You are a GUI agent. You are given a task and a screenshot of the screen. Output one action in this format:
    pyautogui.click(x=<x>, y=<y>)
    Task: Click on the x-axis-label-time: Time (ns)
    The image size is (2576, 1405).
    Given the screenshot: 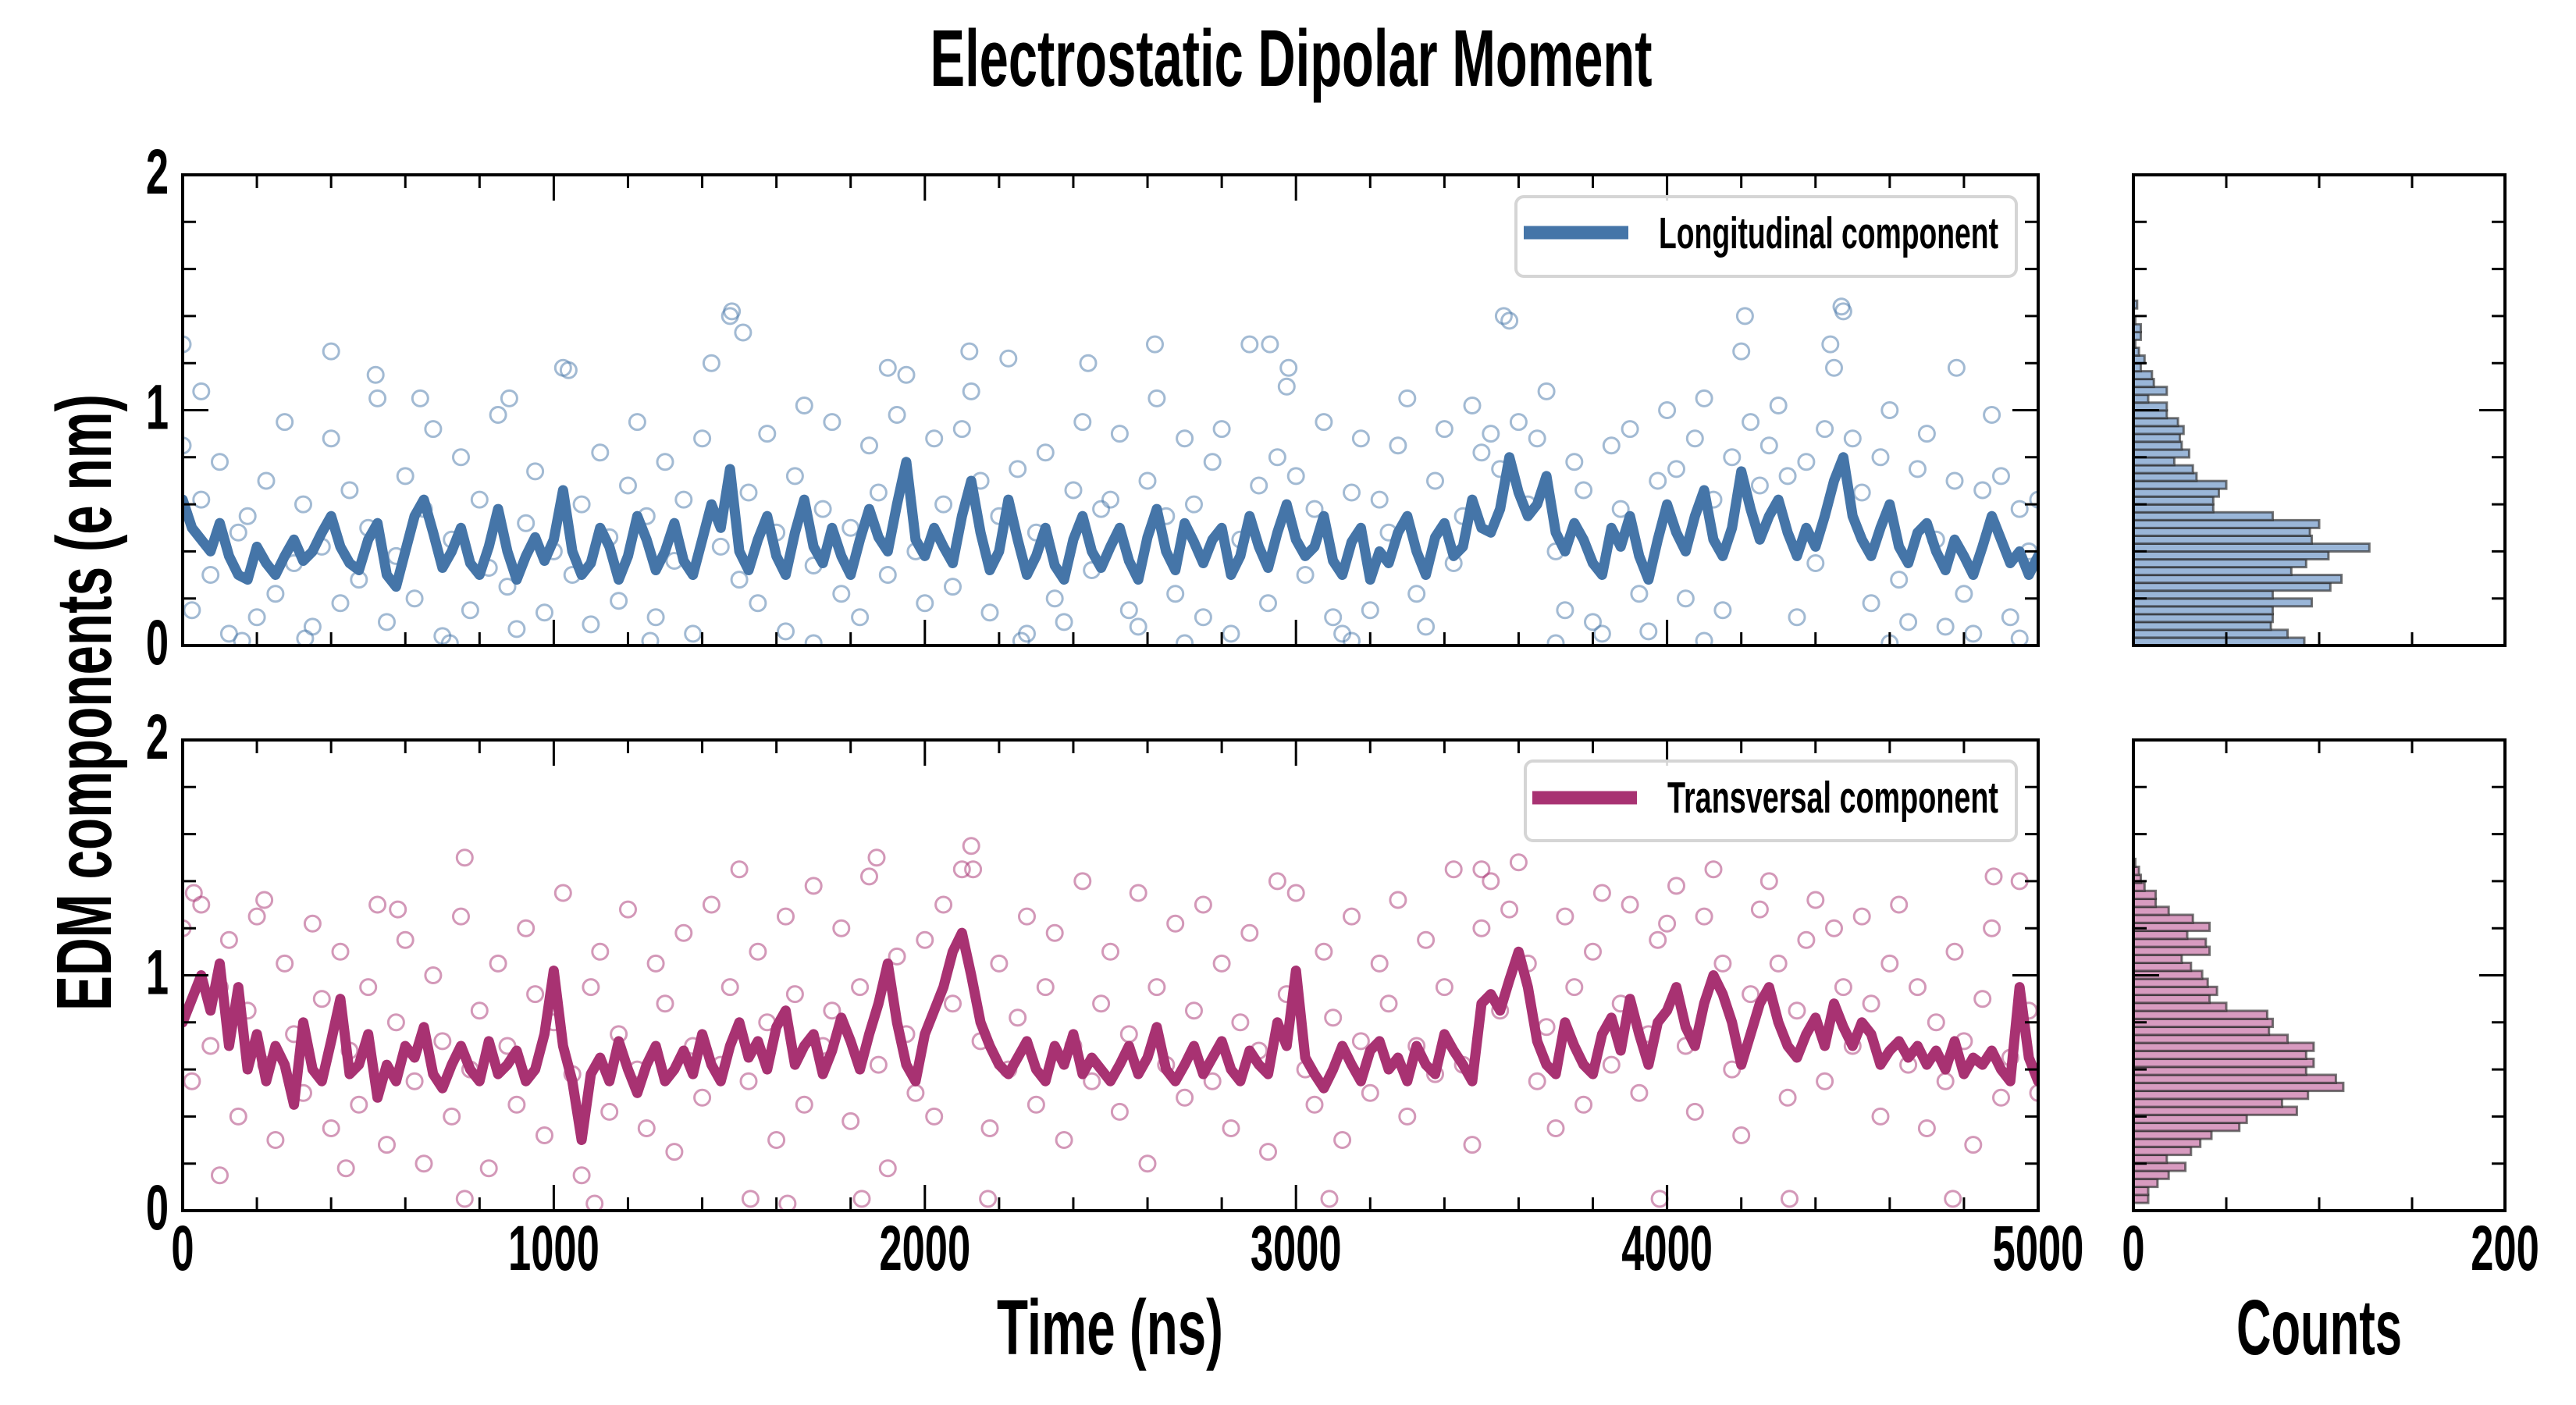 What is the action you would take?
    pyautogui.click(x=1110, y=1327)
    